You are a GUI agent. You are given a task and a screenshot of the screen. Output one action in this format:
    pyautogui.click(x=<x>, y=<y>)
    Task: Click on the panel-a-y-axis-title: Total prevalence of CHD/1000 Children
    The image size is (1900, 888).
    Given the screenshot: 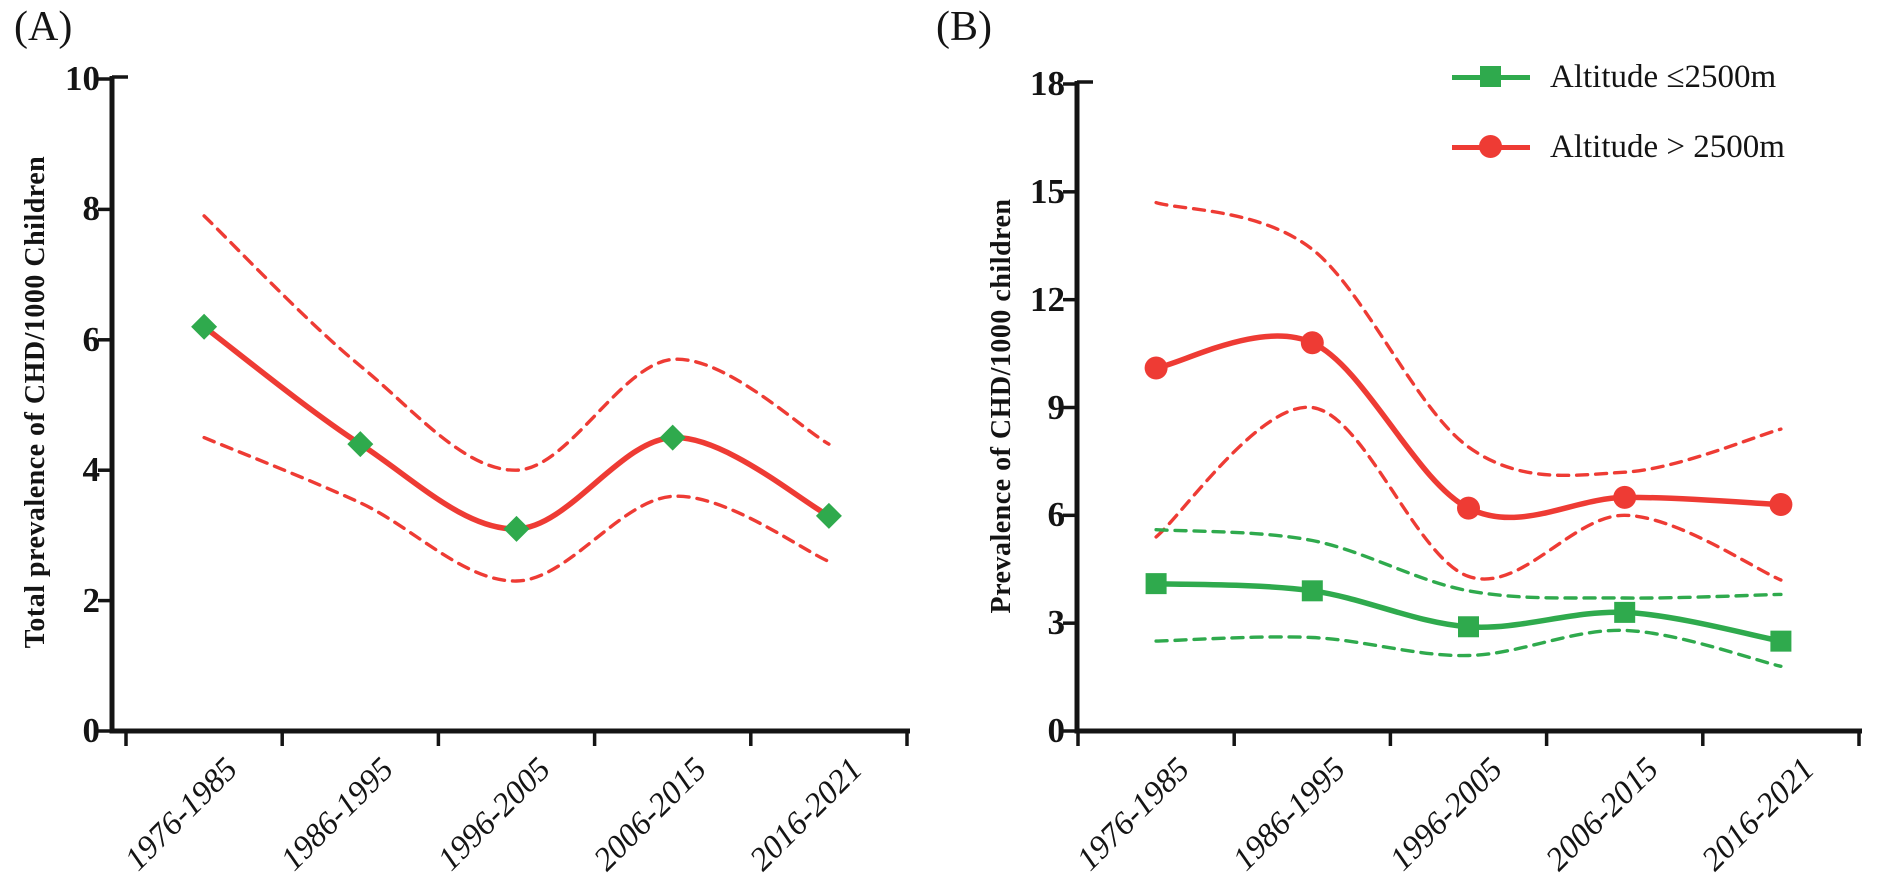 What is the action you would take?
    pyautogui.click(x=35, y=402)
    